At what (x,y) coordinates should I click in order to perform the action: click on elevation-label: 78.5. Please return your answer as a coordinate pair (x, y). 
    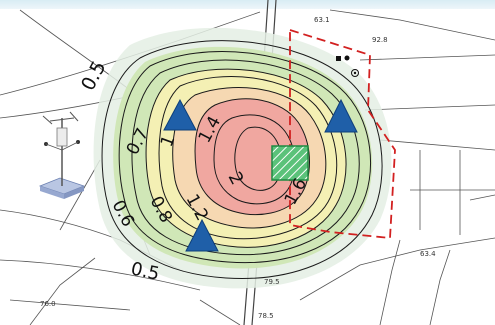
    Looking at the image, I should click on (266, 316).